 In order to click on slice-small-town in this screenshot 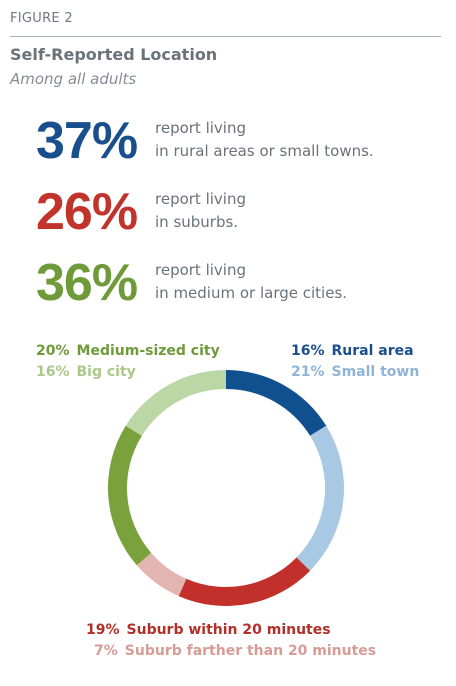, I will do `click(320, 498)`.